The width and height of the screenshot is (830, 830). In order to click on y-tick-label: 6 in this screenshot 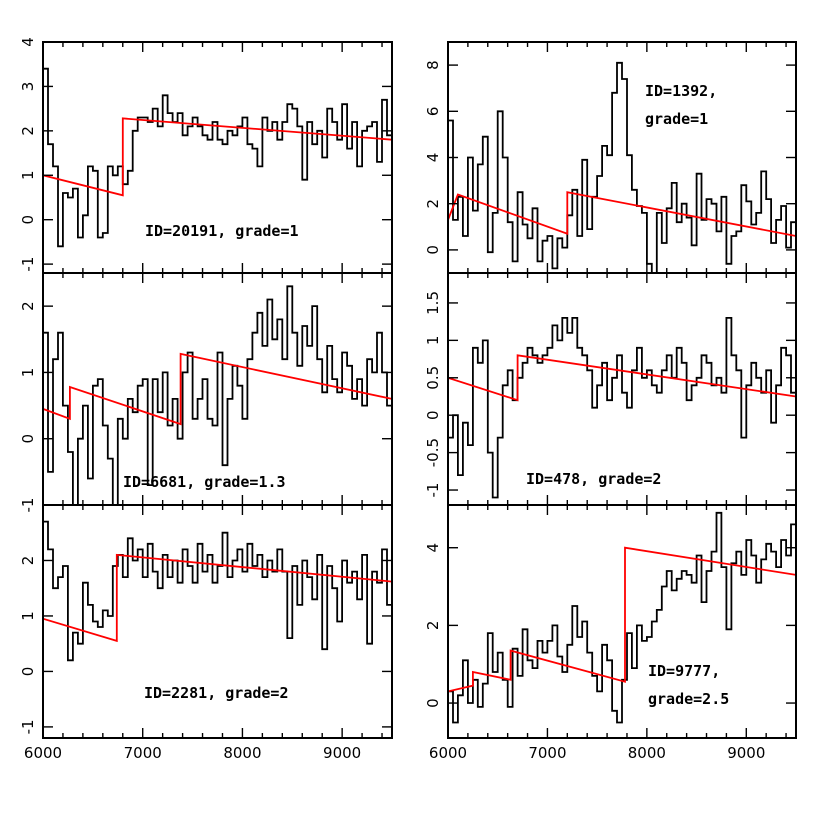, I will do `click(433, 112)`.